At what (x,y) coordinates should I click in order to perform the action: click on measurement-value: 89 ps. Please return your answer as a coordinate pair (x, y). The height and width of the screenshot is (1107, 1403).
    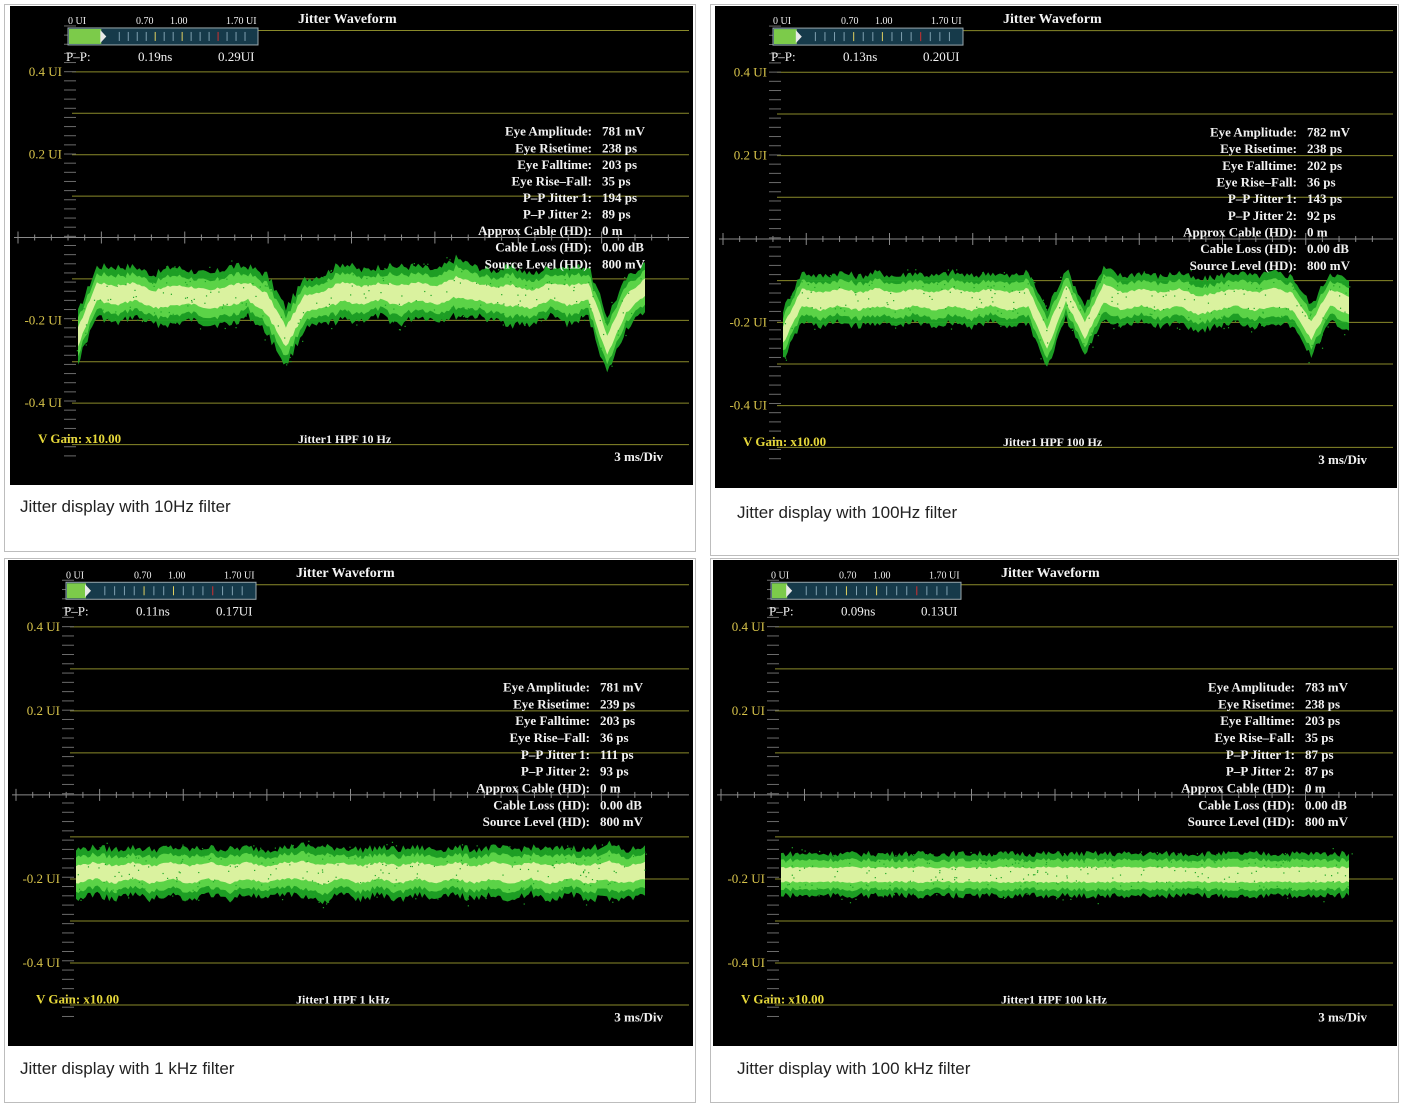
    Looking at the image, I should click on (616, 214).